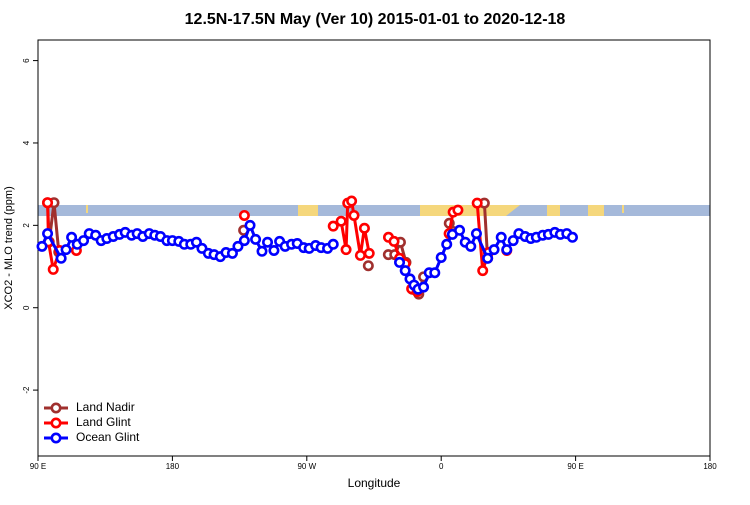 This screenshot has height=505, width=750. I want to click on surface-band, so click(374, 210).